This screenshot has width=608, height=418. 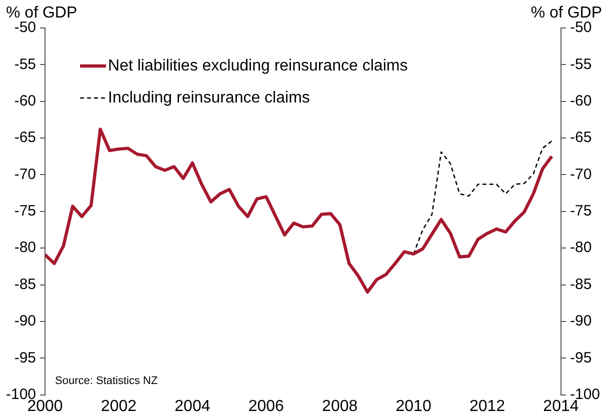 What do you see at coordinates (25, 101) in the screenshot?
I see `y-tick-label: -60` at bounding box center [25, 101].